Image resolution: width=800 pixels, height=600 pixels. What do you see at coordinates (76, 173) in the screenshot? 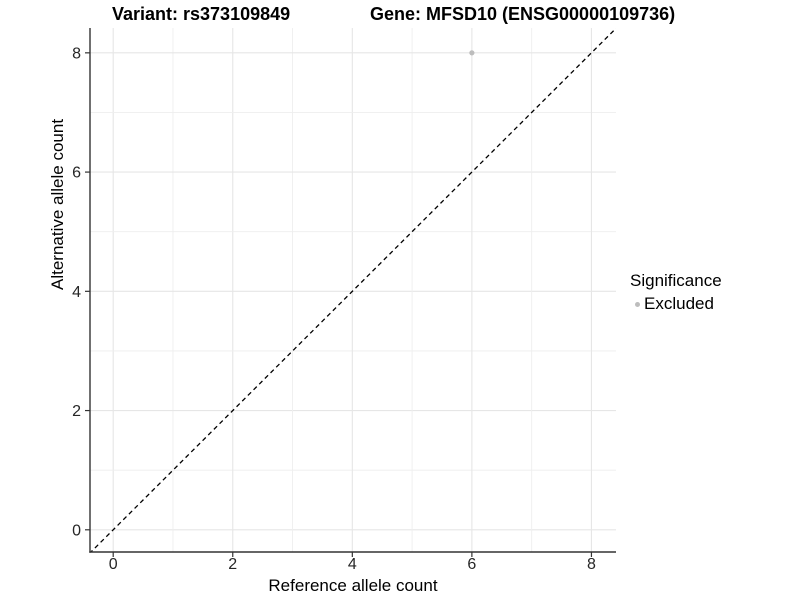
I see `y-tick-label: 6` at bounding box center [76, 173].